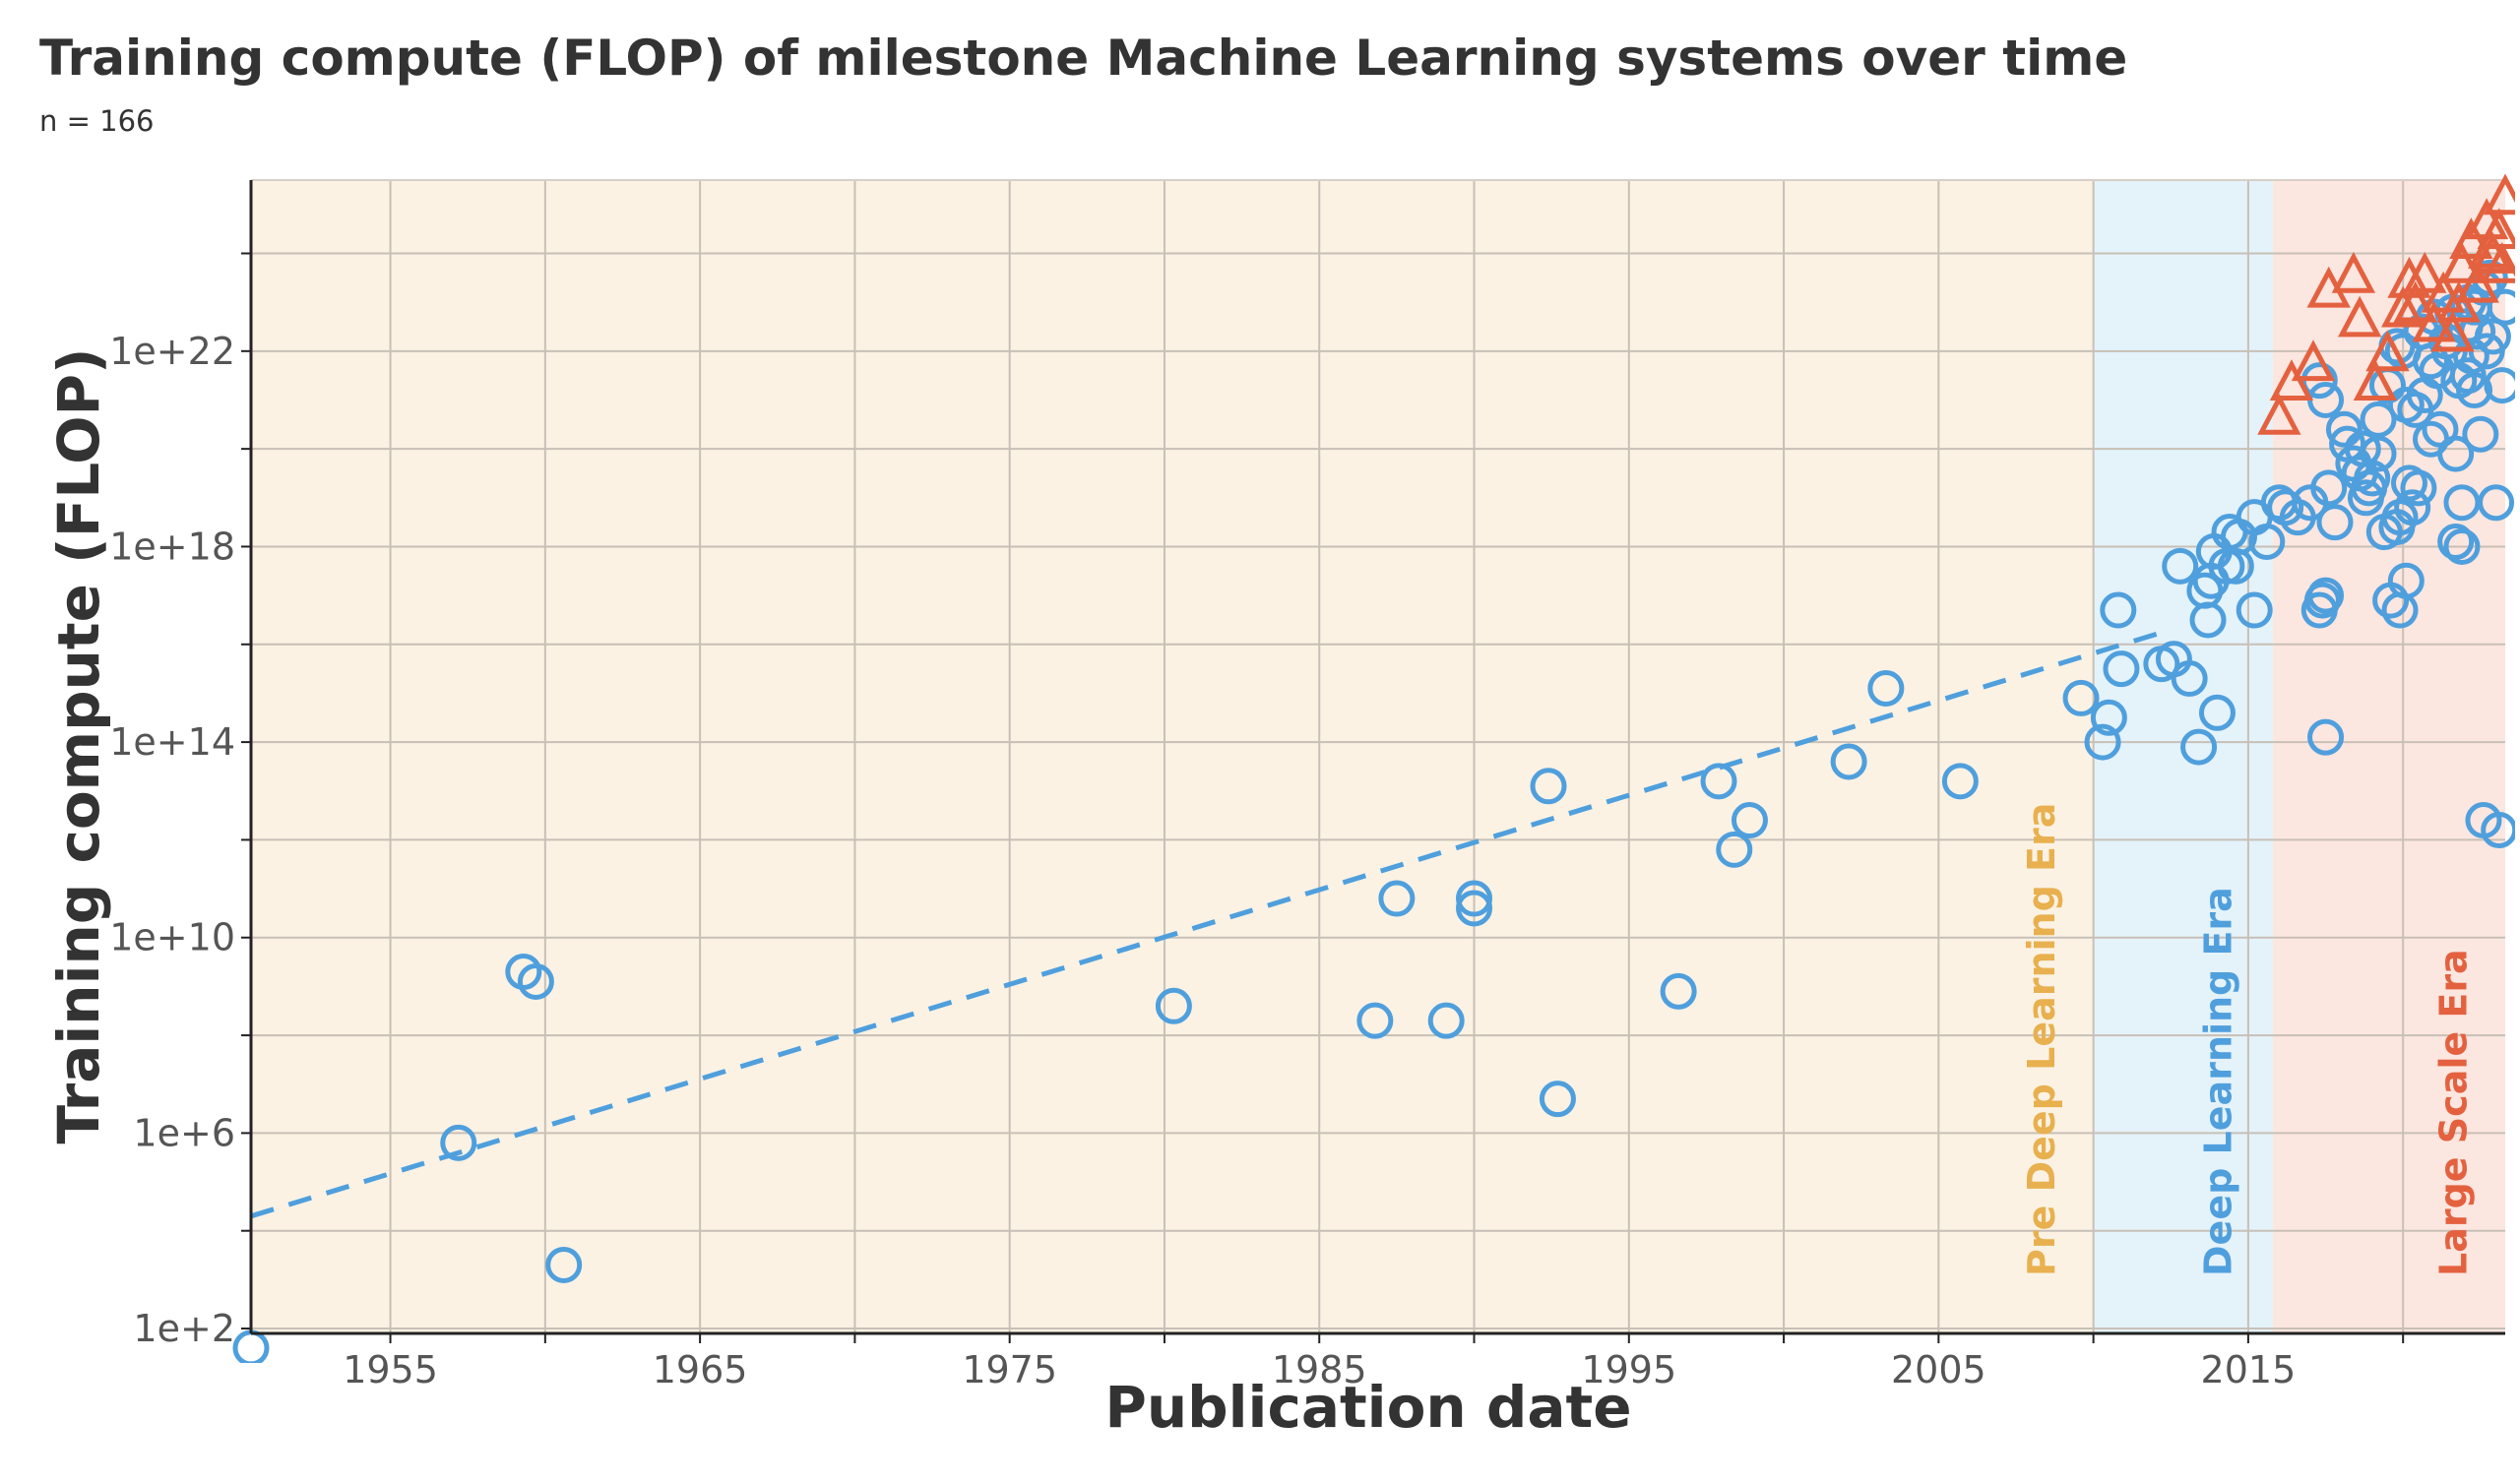  Describe the element at coordinates (97, 121) in the screenshot. I see `chart-subtitle: n = 166` at that location.